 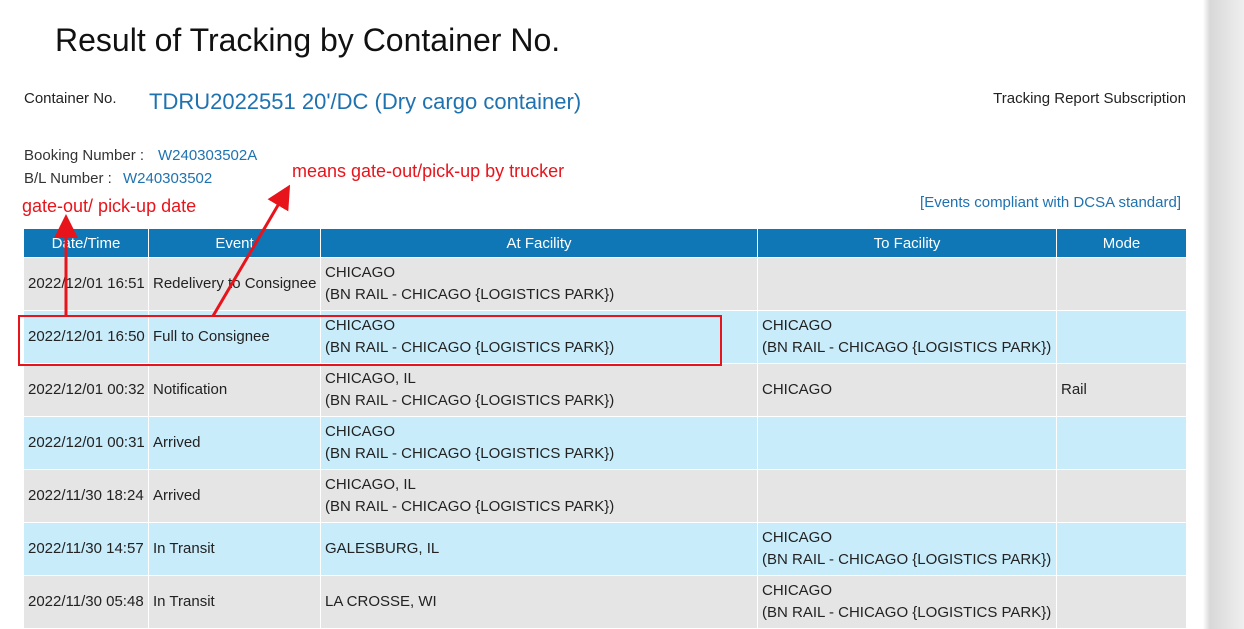 I want to click on cell: Redelivery to Consignee, so click(x=234, y=284).